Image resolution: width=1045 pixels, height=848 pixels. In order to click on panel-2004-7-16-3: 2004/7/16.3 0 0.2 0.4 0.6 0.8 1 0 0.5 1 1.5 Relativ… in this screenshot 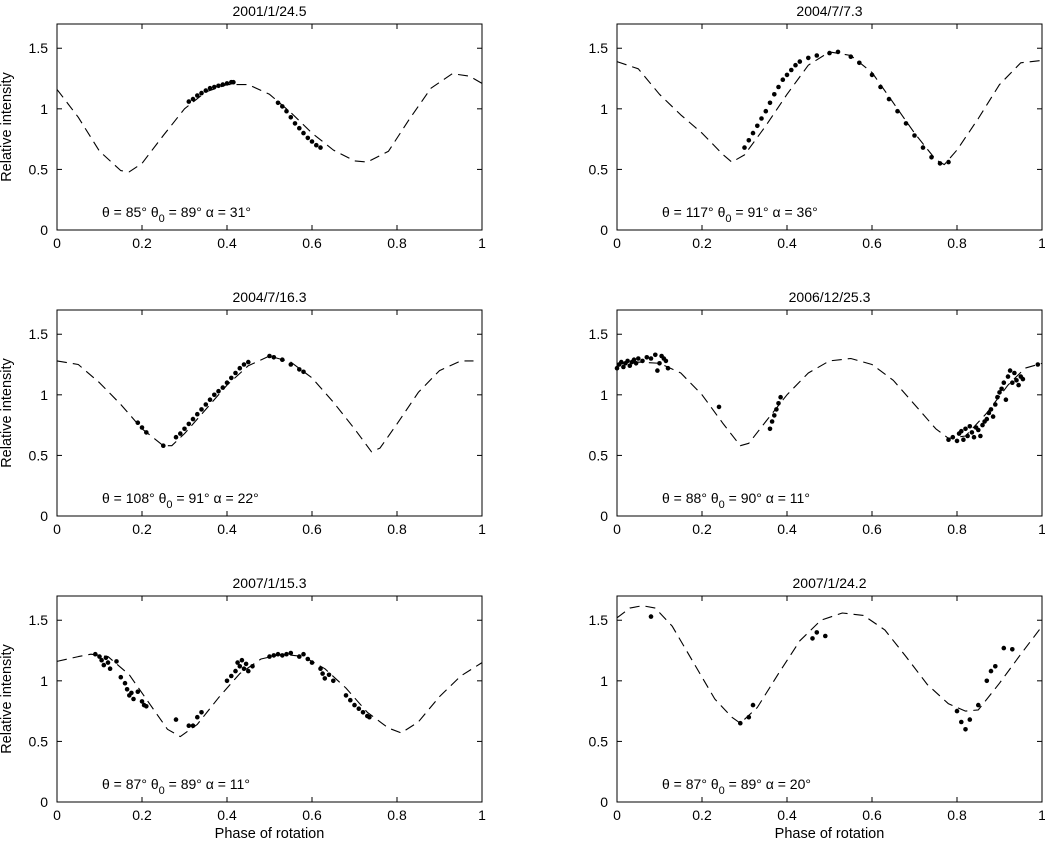, I will do `click(243, 413)`.